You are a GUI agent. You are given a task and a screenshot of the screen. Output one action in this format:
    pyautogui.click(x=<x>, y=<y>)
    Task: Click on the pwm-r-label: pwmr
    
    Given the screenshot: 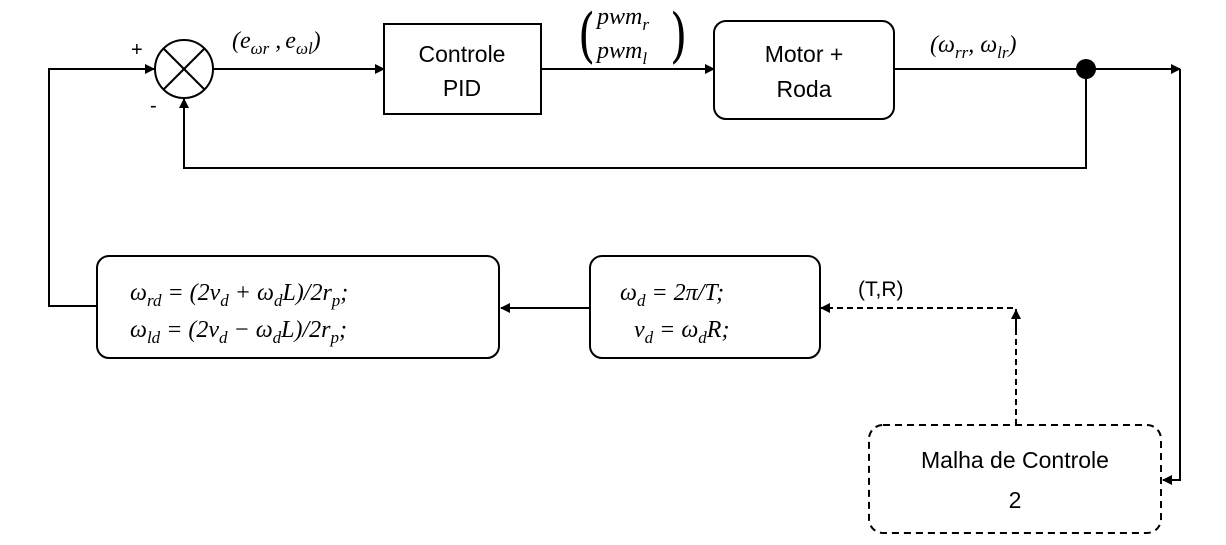 What is the action you would take?
    pyautogui.click(x=622, y=19)
    